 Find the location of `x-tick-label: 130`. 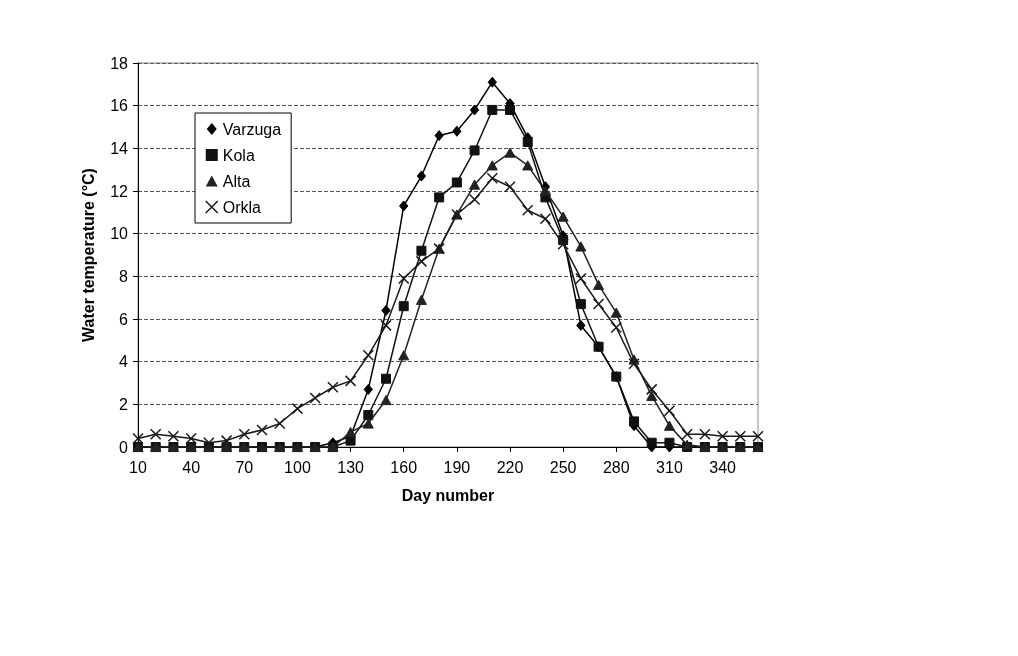

x-tick-label: 130 is located at coordinates (351, 467).